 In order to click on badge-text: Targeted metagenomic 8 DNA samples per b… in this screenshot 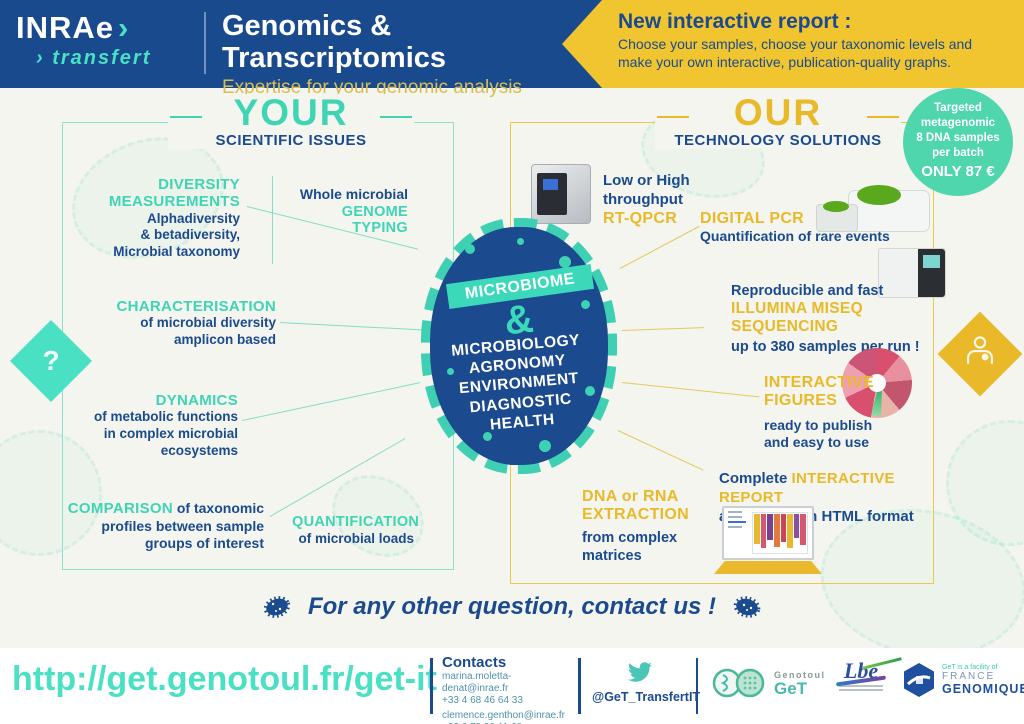, I will do `click(958, 130)`.